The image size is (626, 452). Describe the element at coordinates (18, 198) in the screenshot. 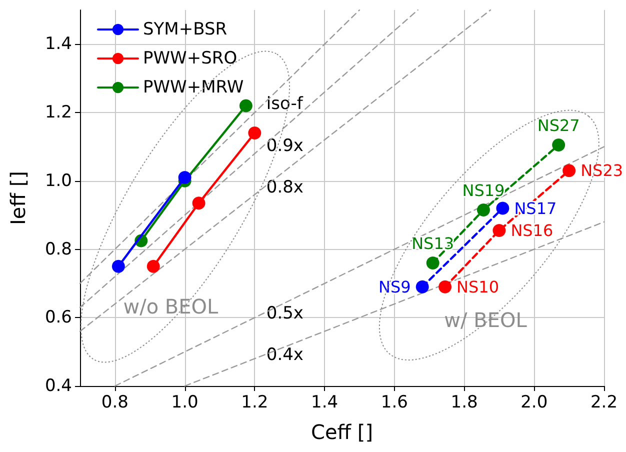

I see `y-axis-title: Ieff []` at that location.